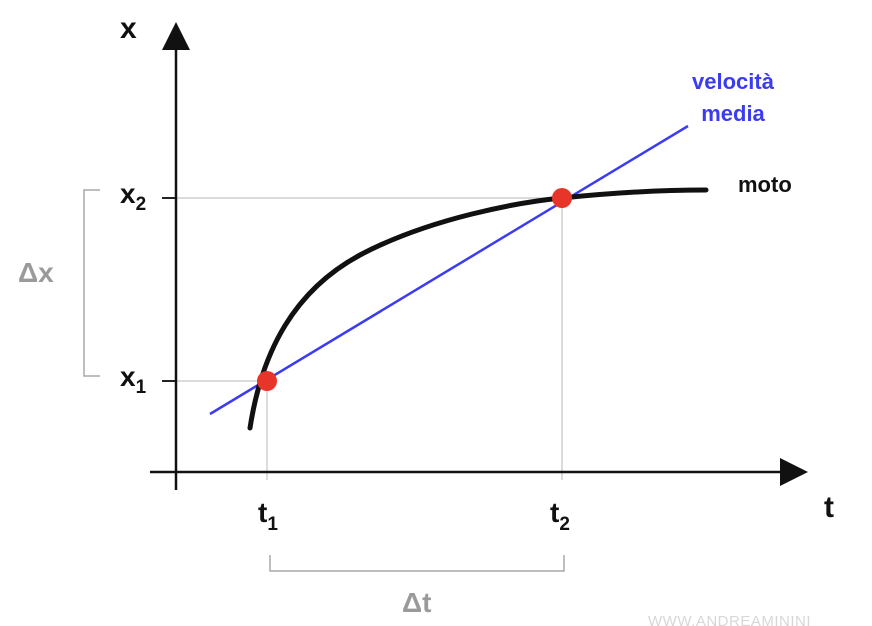  I want to click on y-axis-arrow, so click(176, 36).